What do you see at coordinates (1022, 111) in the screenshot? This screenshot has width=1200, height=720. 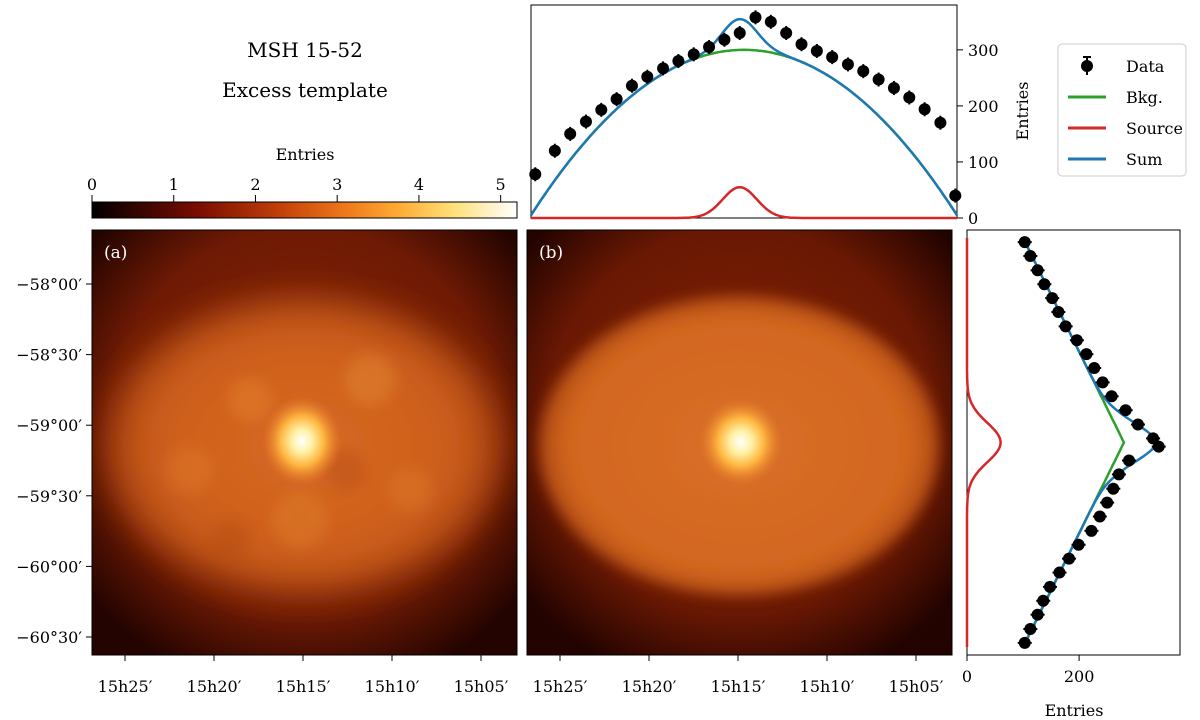 I see `top-projection-ylabel: Entries` at bounding box center [1022, 111].